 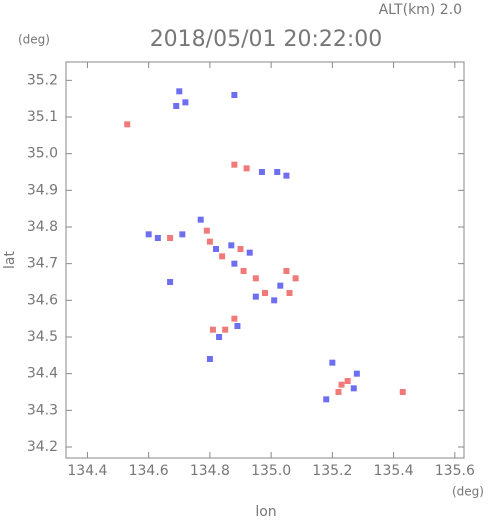 What do you see at coordinates (42, 80) in the screenshot?
I see `y-tick-label: 35.2` at bounding box center [42, 80].